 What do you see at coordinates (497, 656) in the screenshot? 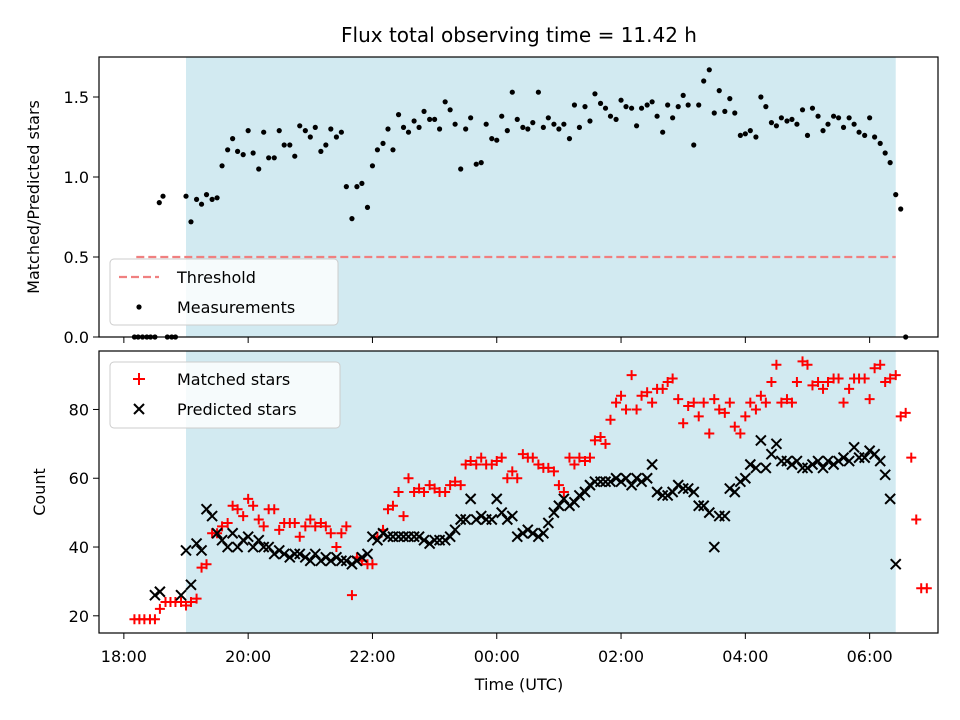
I see `bottom-xtick-label: 00:00` at bounding box center [497, 656].